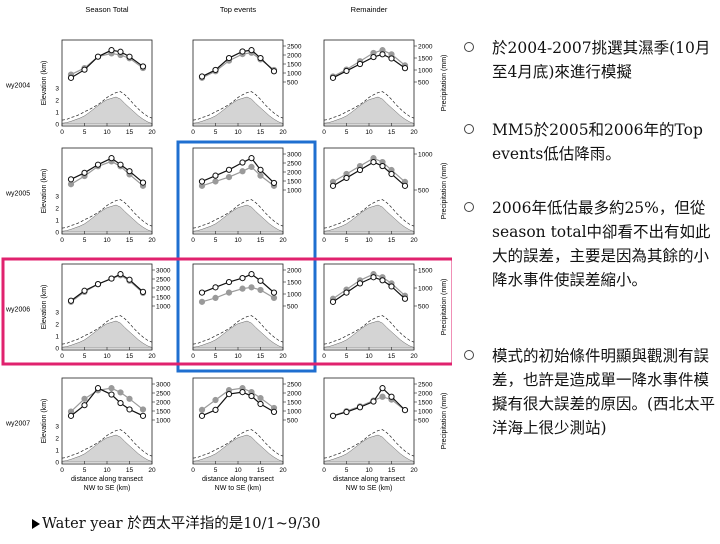  I want to click on elevation-tick-label: 2, so click(57, 439).